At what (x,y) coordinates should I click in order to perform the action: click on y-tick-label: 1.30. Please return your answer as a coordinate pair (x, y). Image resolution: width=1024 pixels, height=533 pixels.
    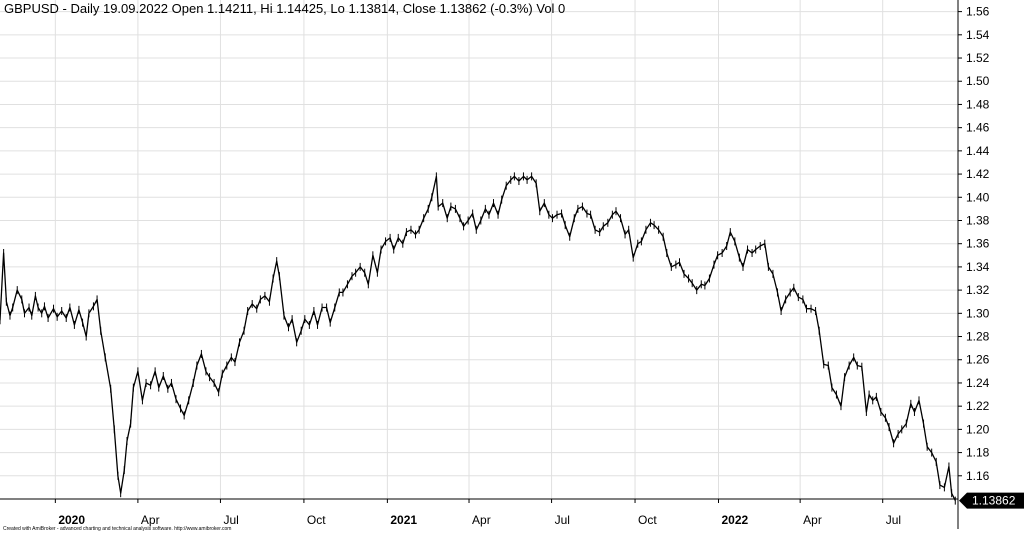
    Looking at the image, I should click on (978, 313).